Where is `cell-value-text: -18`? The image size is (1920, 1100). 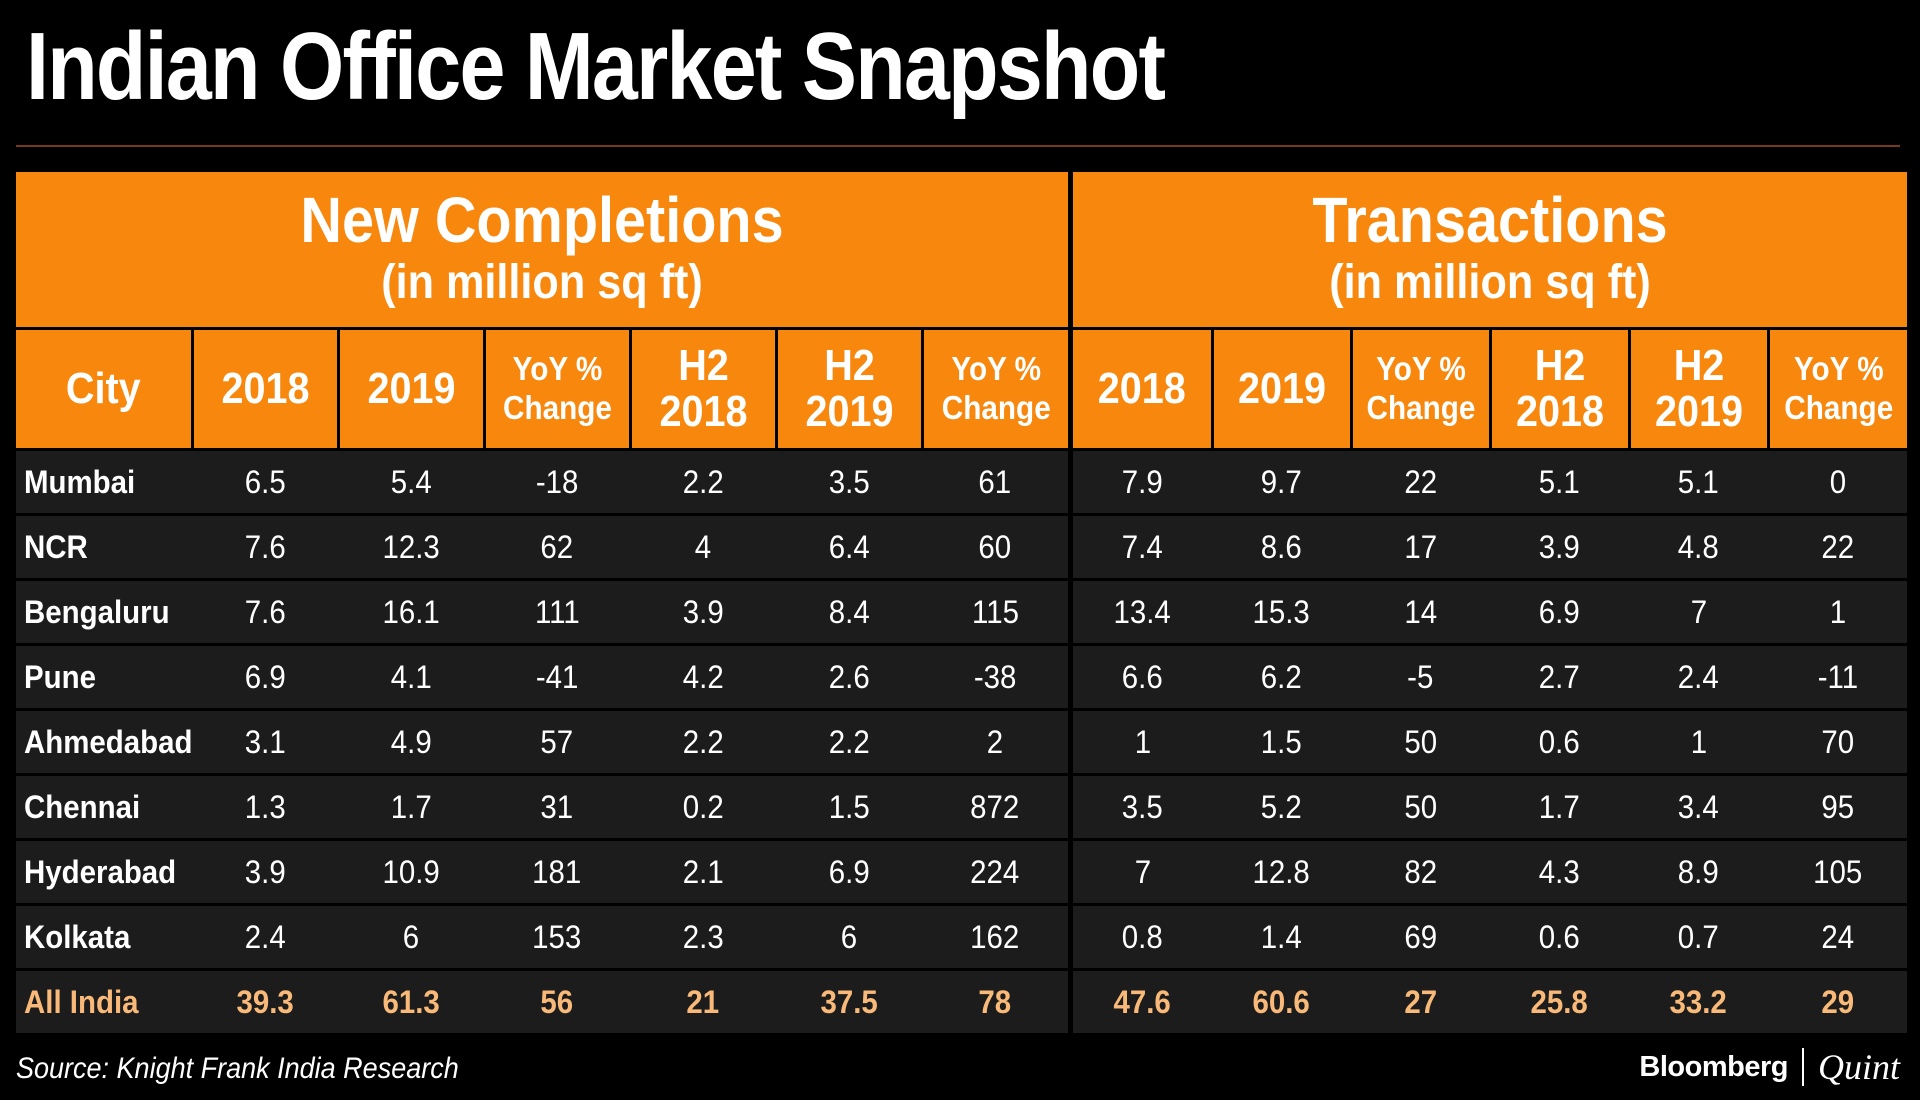 cell-value-text: -18 is located at coordinates (557, 481).